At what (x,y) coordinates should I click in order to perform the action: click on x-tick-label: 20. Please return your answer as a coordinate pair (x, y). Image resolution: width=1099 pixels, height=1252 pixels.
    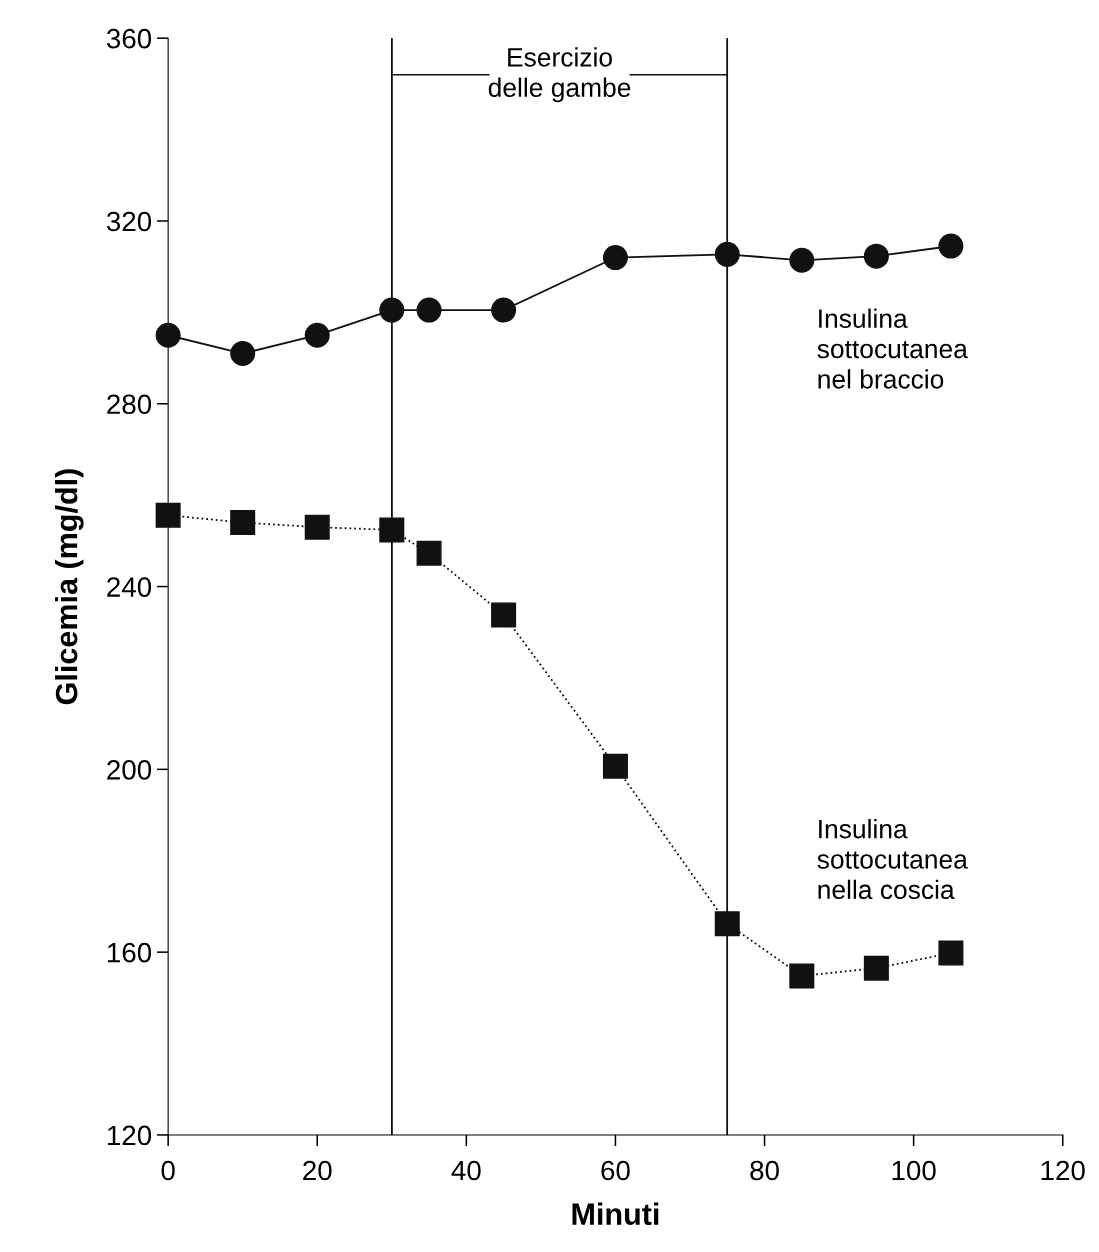
    Looking at the image, I should click on (317, 1170).